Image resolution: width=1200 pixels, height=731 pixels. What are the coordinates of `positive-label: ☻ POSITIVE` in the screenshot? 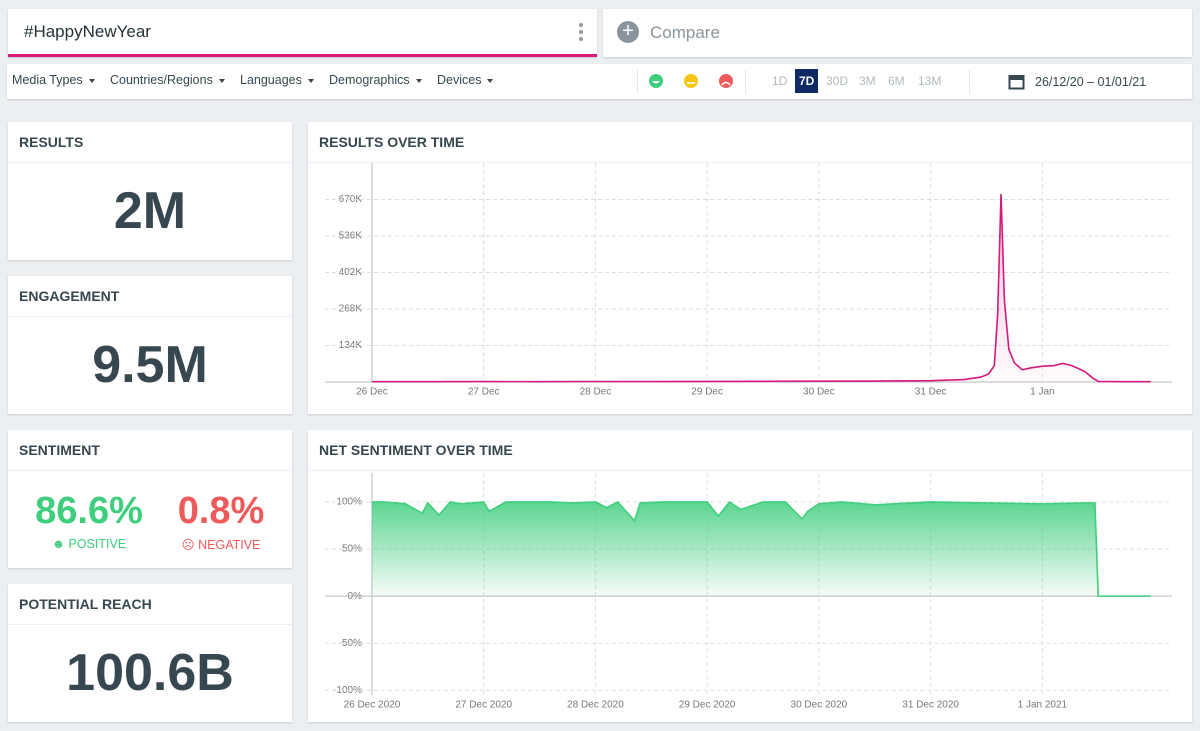 It's located at (89, 544).